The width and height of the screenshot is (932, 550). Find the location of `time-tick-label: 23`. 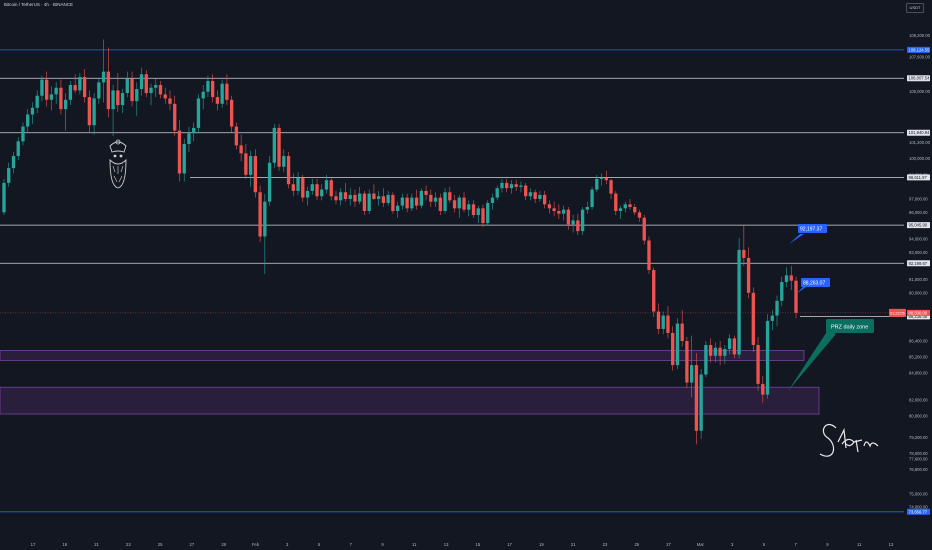

time-tick-label: 23 is located at coordinates (605, 544).